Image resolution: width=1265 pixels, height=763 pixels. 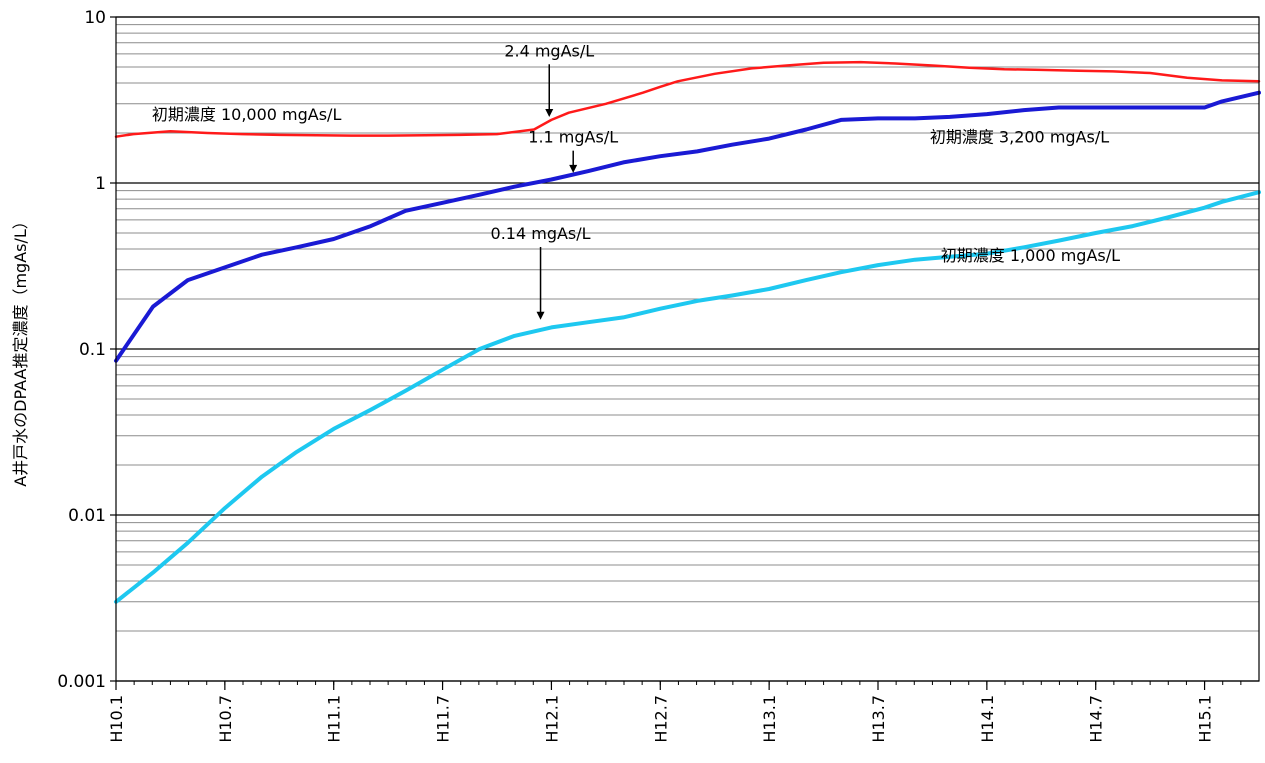 I want to click on y-tick-label: 0.1, so click(x=92, y=350).